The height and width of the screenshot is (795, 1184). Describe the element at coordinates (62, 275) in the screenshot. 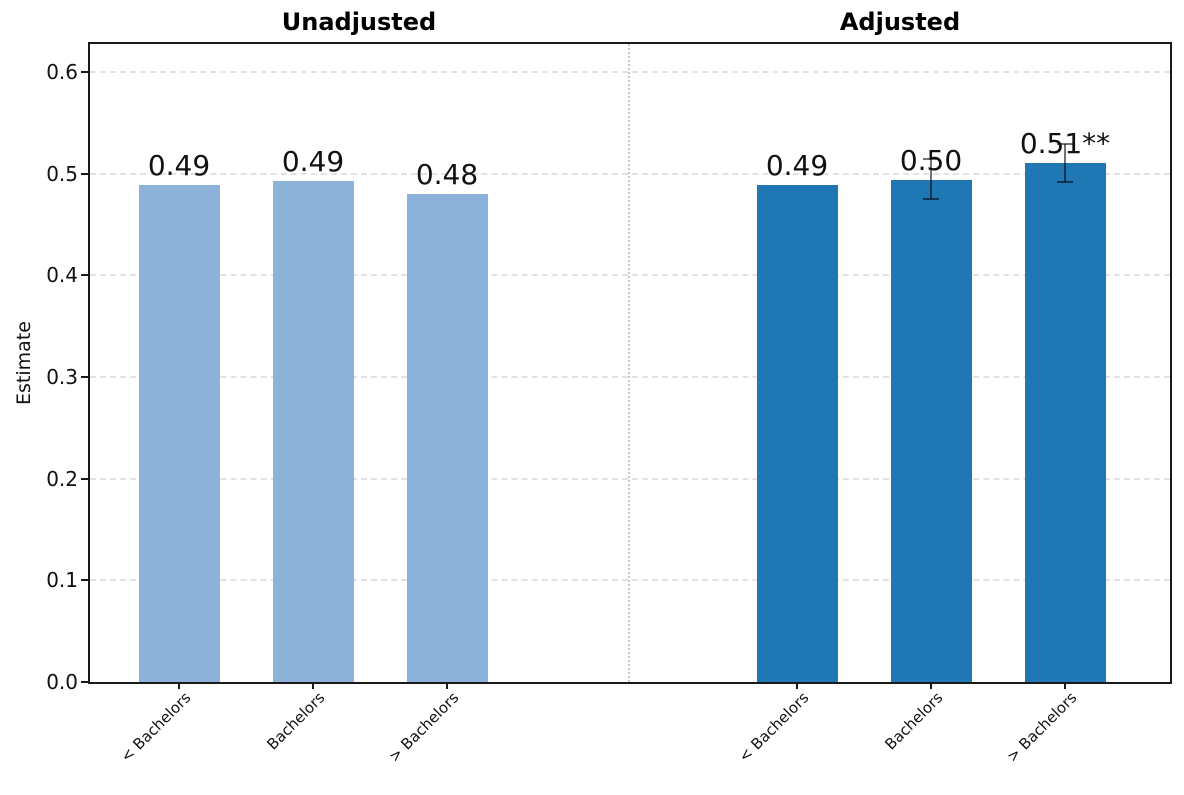

I see `y-tick-label: 0.4` at that location.